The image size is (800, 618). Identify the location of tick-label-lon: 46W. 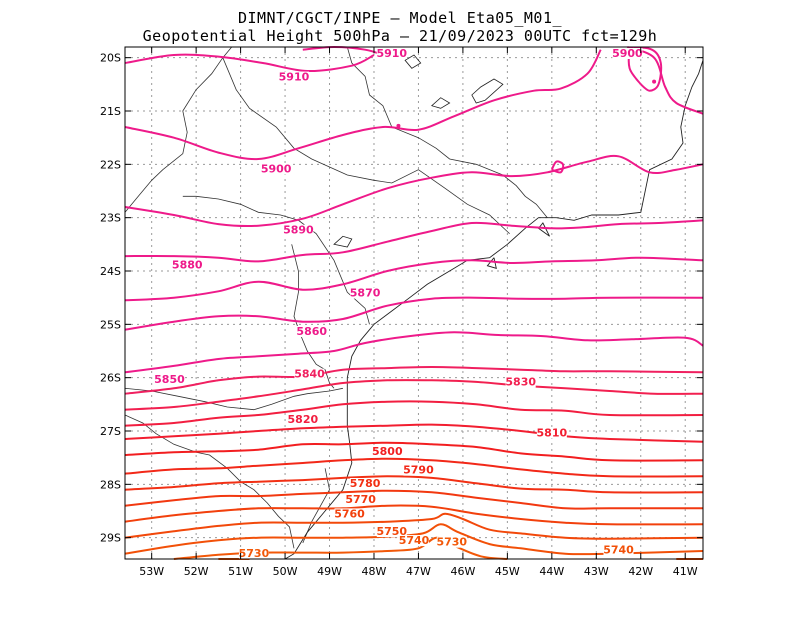
(462, 571).